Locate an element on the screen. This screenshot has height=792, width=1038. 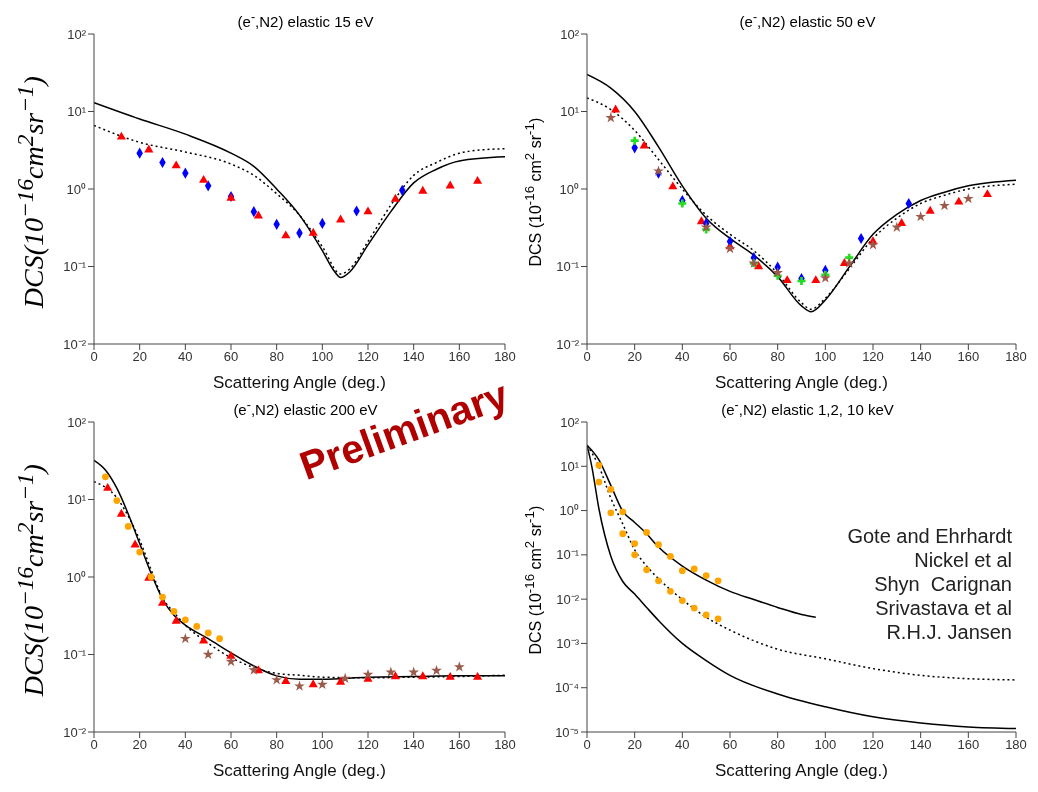
annotation: Shyn Carignan is located at coordinates (942, 584).